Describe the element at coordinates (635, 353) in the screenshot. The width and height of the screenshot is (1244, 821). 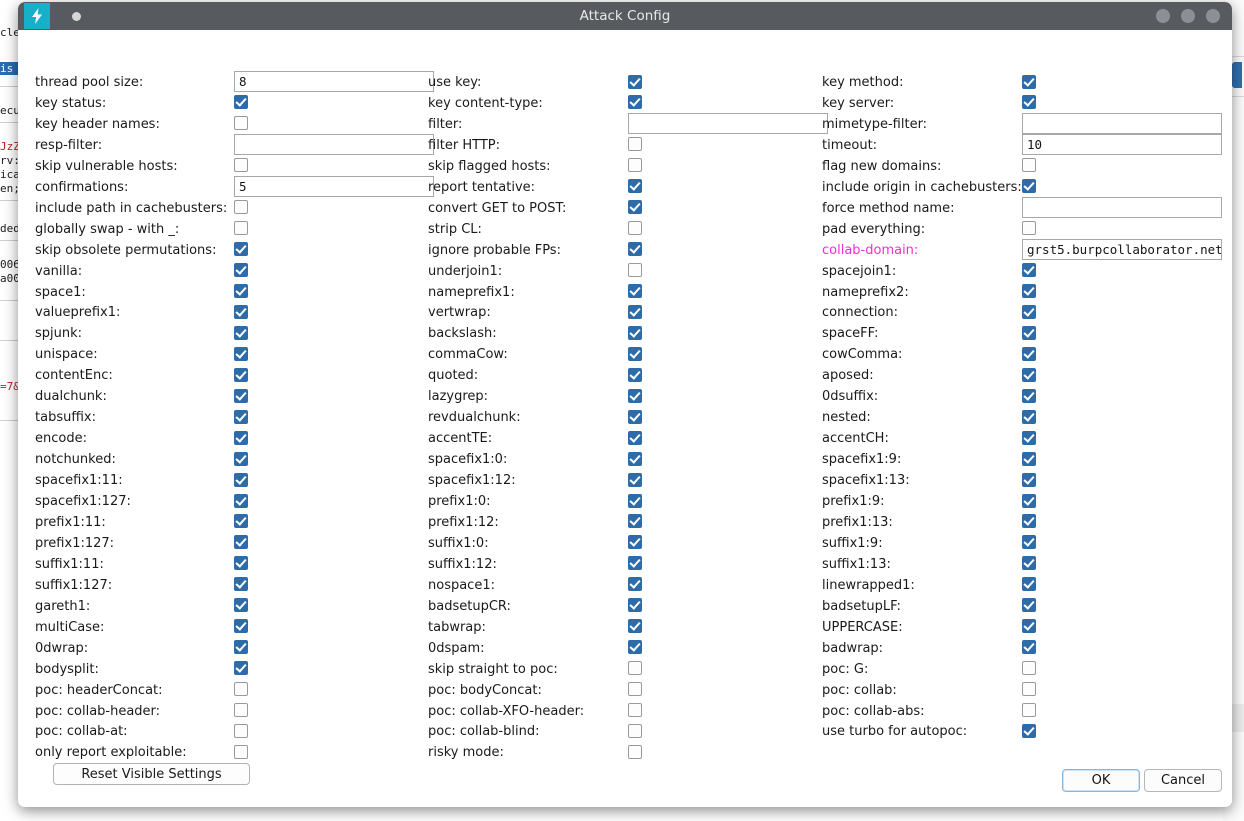
I see `checkbox-commacow` at that location.